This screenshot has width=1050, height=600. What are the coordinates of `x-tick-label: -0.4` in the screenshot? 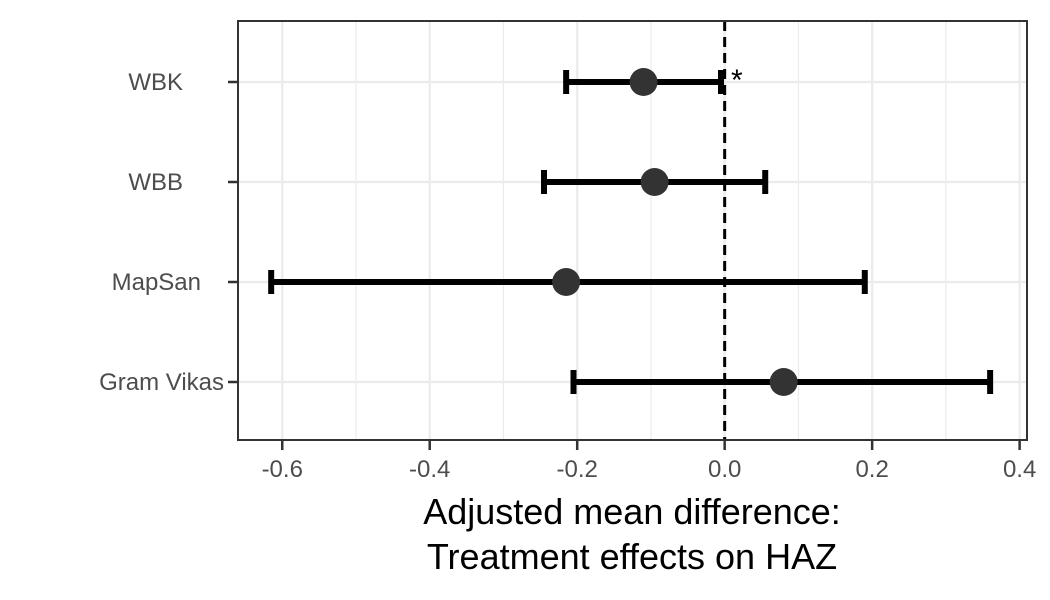 It's located at (429, 469).